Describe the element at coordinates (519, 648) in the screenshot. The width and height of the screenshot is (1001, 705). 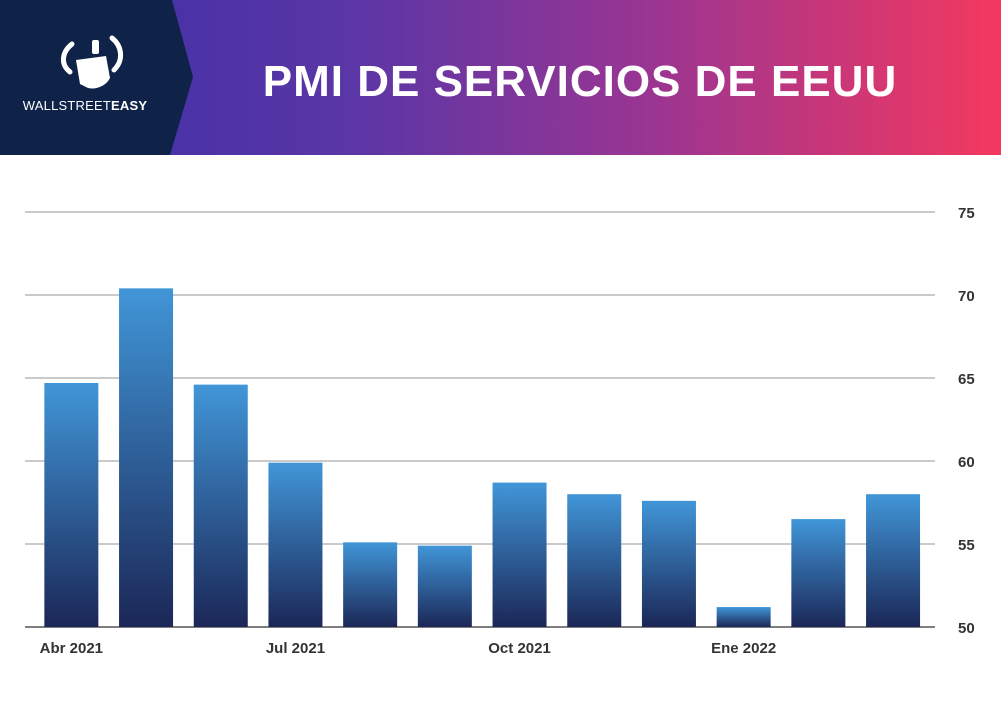
I see `x-tick-label: Oct 2021` at that location.